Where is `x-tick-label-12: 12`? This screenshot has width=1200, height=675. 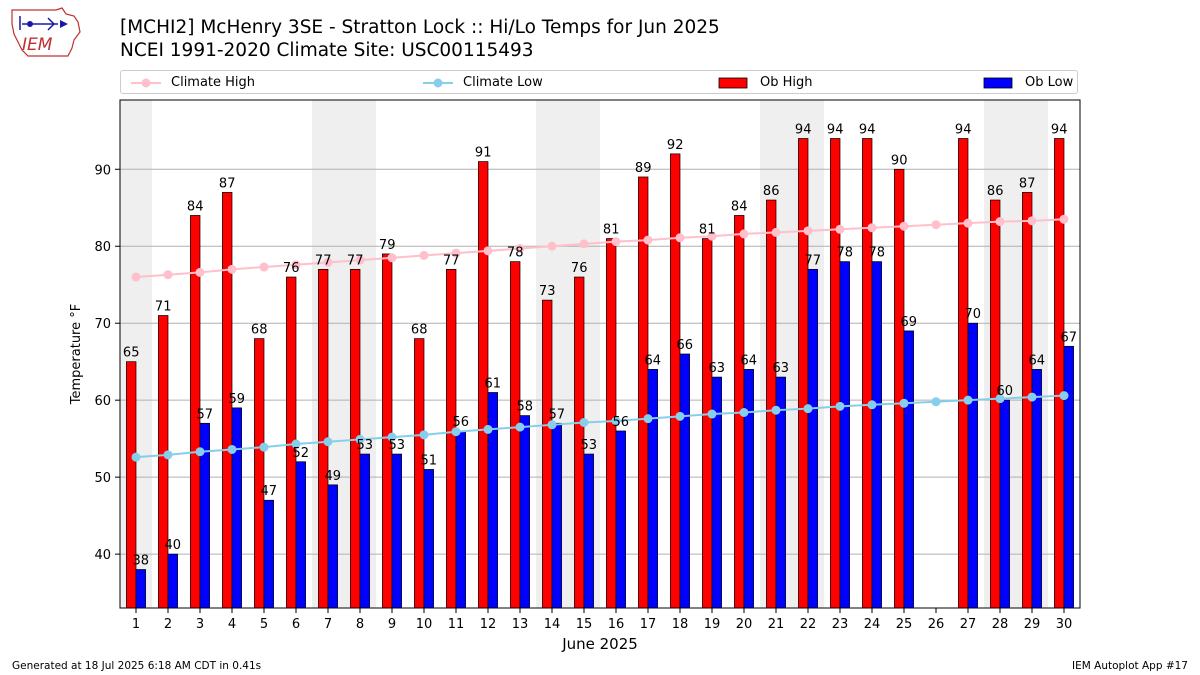
x-tick-label-12: 12 is located at coordinates (488, 624).